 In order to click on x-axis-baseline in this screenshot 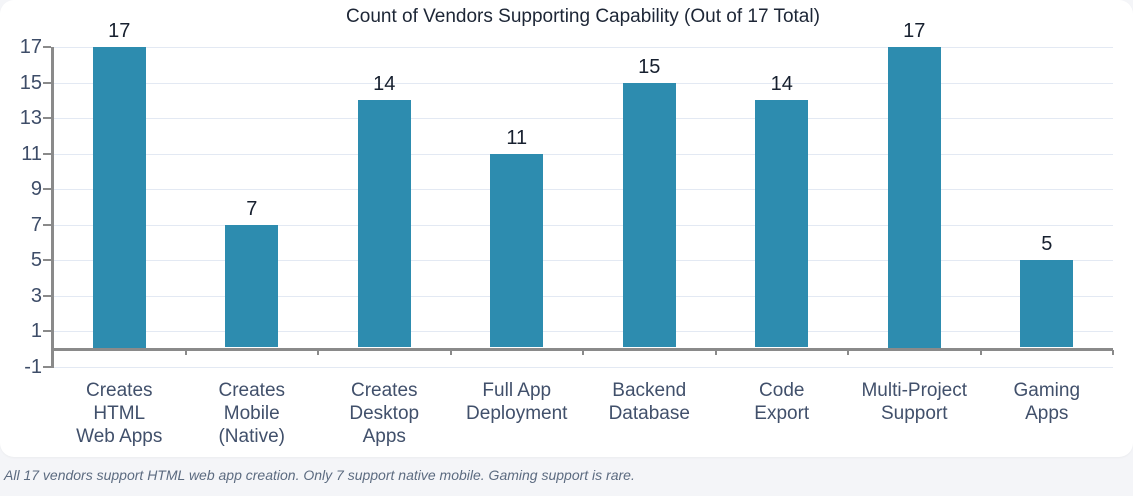, I will do `click(583, 349)`.